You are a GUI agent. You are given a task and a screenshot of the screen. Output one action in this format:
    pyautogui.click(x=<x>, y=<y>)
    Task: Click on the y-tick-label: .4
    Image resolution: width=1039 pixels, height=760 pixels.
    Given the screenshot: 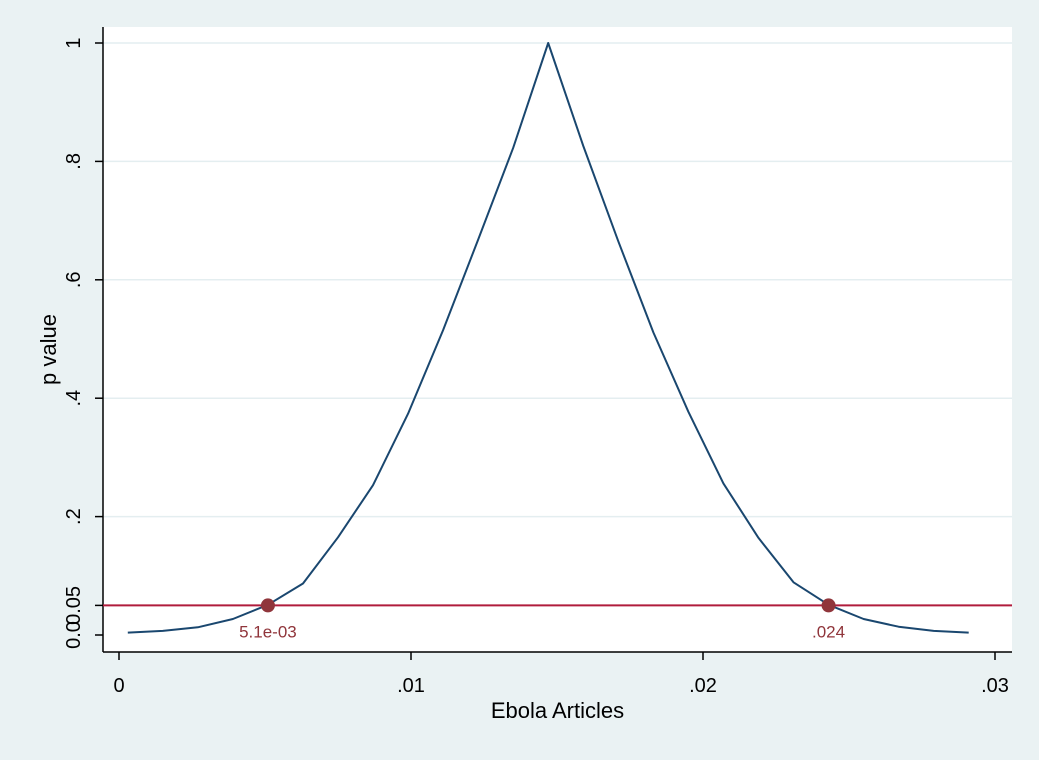 What is the action you would take?
    pyautogui.click(x=74, y=398)
    